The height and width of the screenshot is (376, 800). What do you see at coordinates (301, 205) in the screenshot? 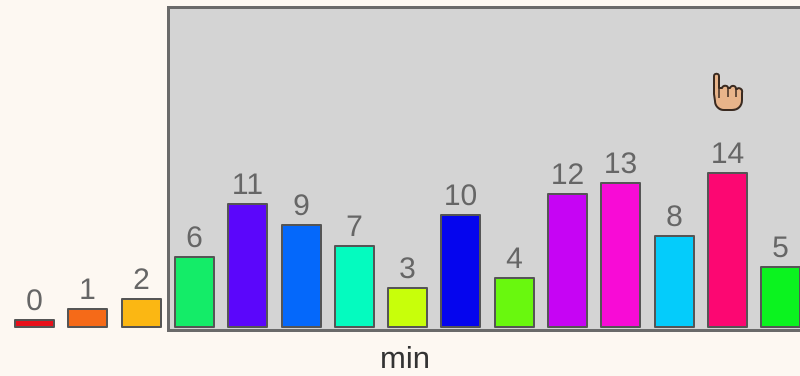
I see `bar-value-label: 9` at bounding box center [301, 205].